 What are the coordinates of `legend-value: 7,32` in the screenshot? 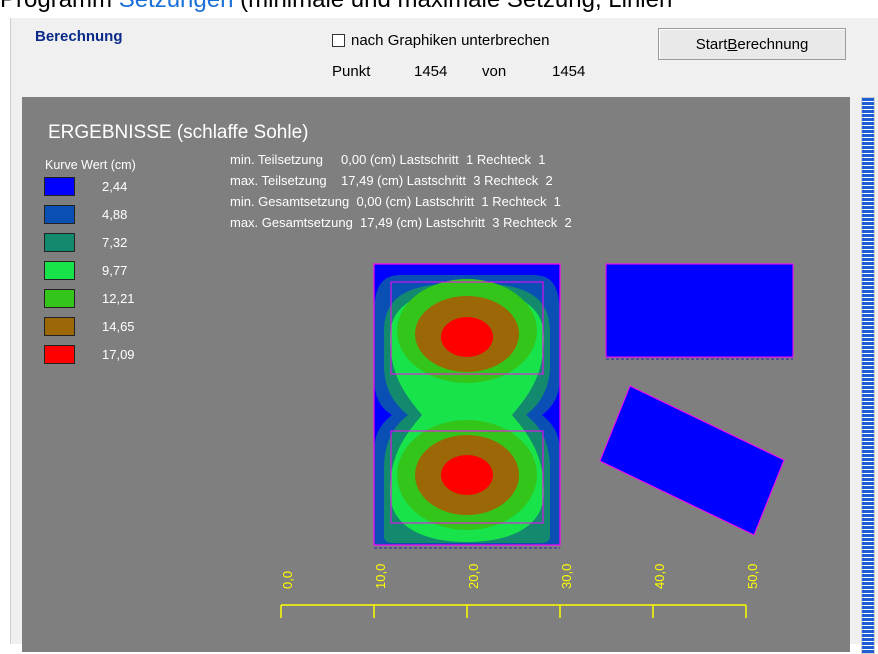 It's located at (115, 242).